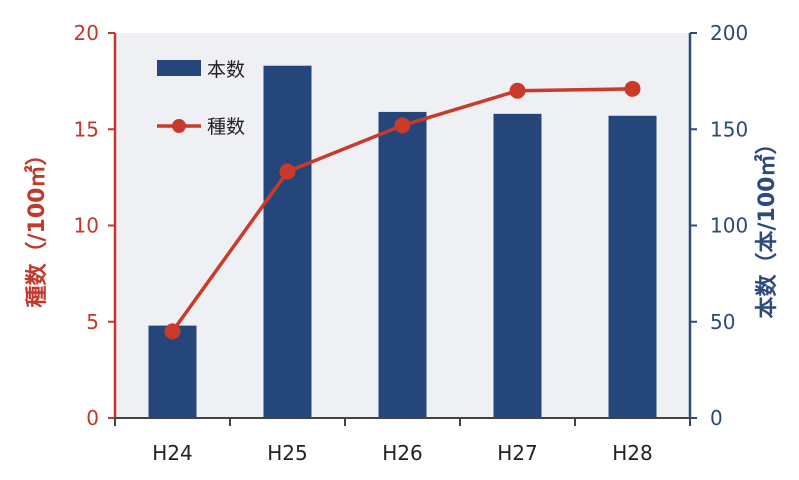 The height and width of the screenshot is (480, 799). I want to click on x-tick-label: H26, so click(402, 453).